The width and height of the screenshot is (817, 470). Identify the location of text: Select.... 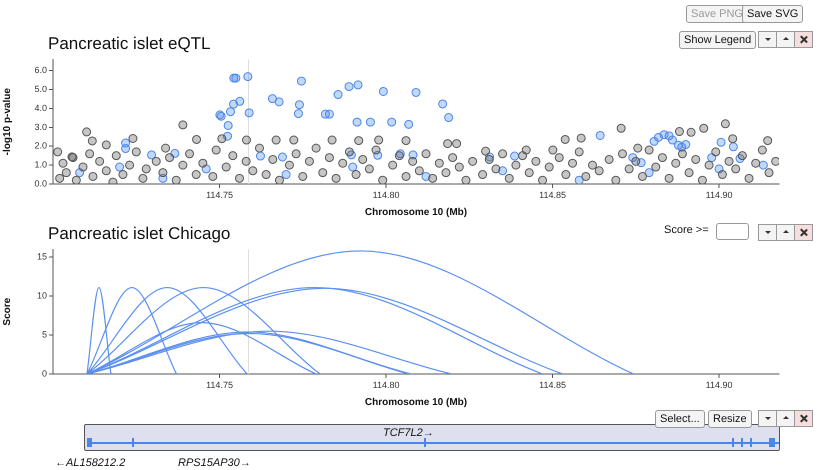
(680, 419).